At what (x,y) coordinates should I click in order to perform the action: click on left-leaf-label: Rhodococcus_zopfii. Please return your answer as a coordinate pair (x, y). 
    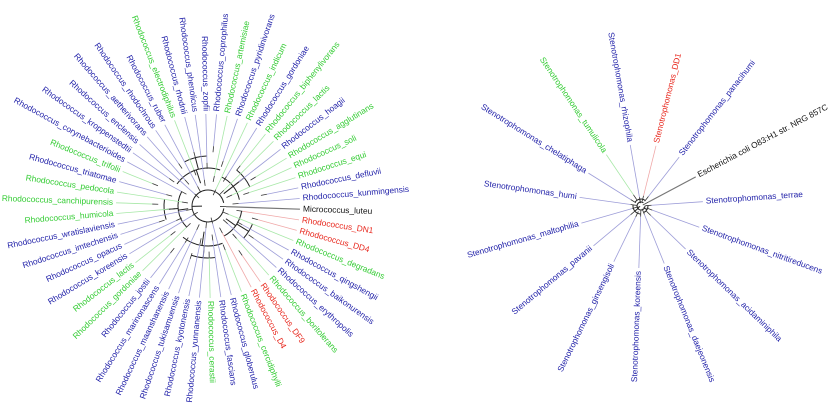
    Looking at the image, I should click on (206, 73).